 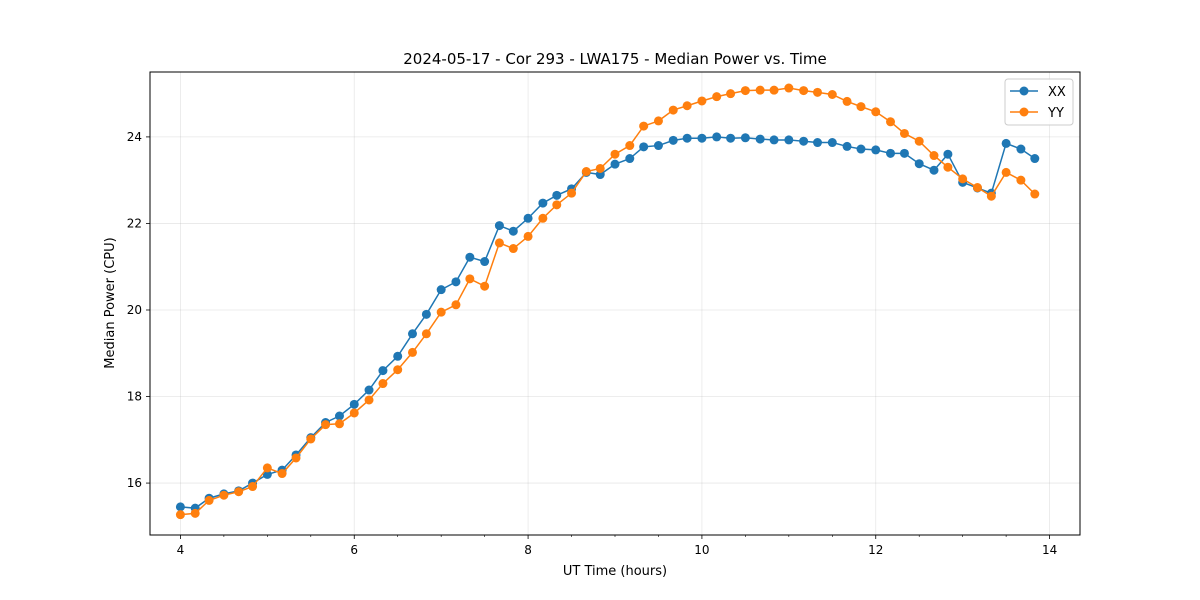 I want to click on y-tick-label-2: 20, so click(x=134, y=310).